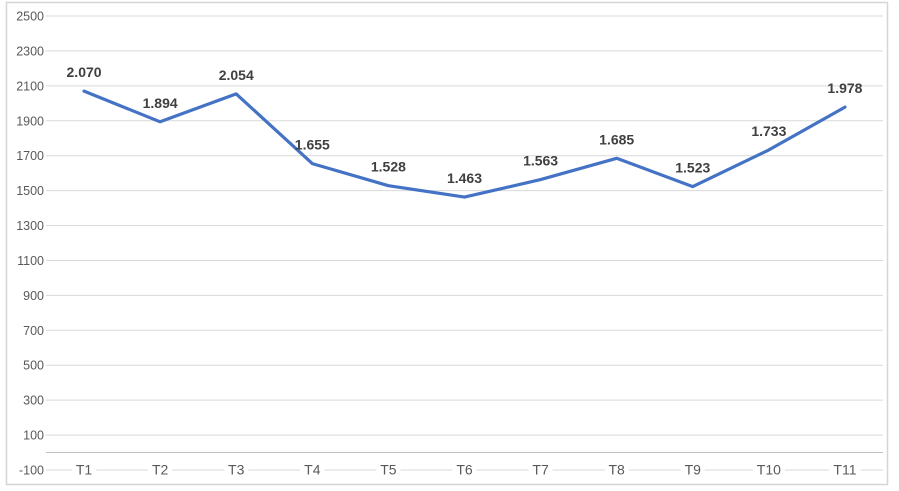 Image resolution: width=899 pixels, height=491 pixels. Describe the element at coordinates (30, 86) in the screenshot. I see `y-axis-tick-label: 2100` at that location.